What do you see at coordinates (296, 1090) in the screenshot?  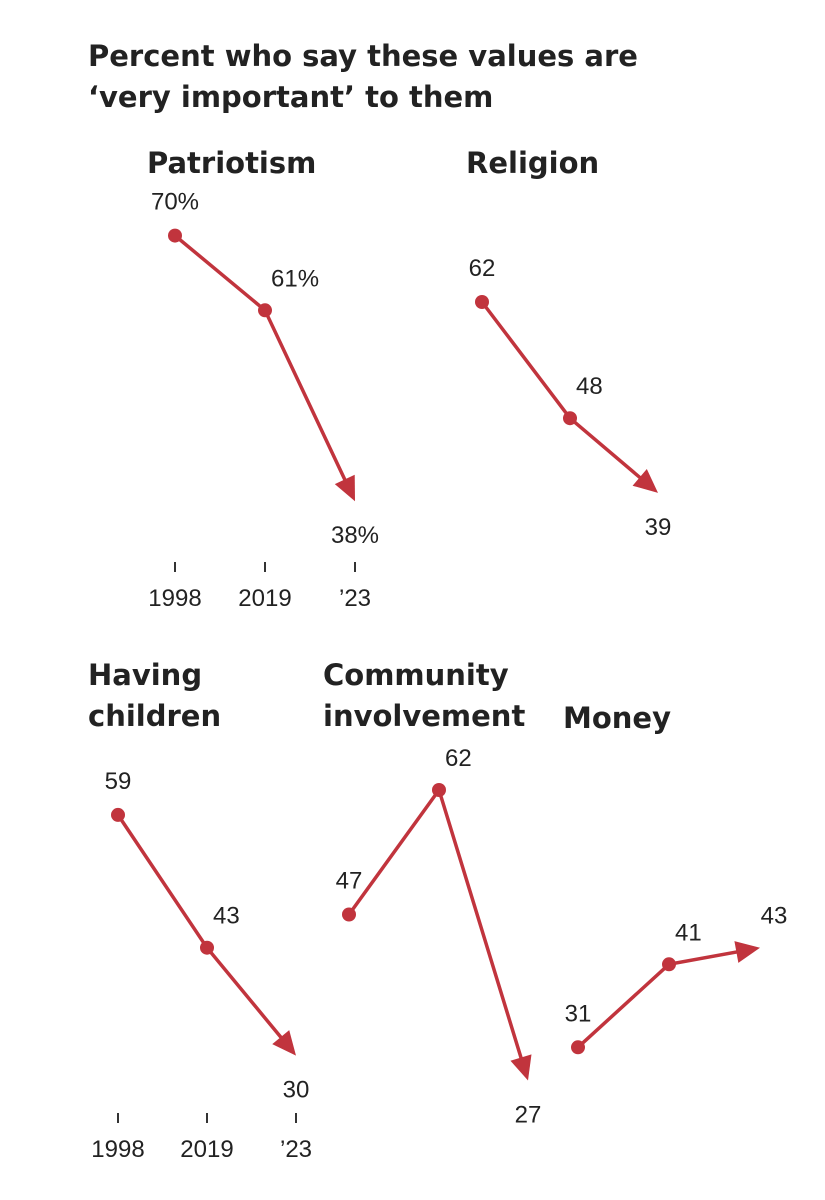 I see `value-label: 30` at bounding box center [296, 1090].